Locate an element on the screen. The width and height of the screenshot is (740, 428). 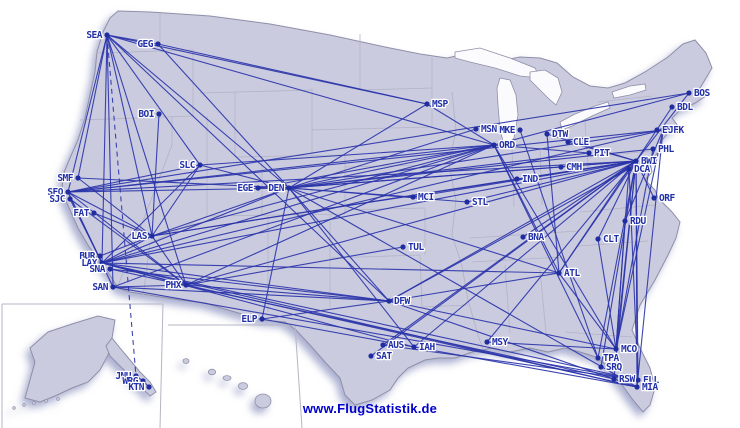
airport-label-BDL: BDL is located at coordinates (685, 107).